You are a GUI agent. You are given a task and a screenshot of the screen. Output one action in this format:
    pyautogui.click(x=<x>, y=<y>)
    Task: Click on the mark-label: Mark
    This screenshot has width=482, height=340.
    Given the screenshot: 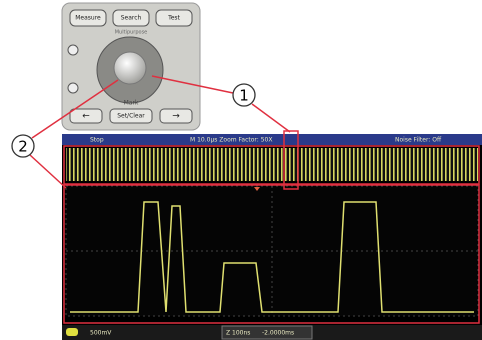 What is the action you would take?
    pyautogui.click(x=131, y=103)
    